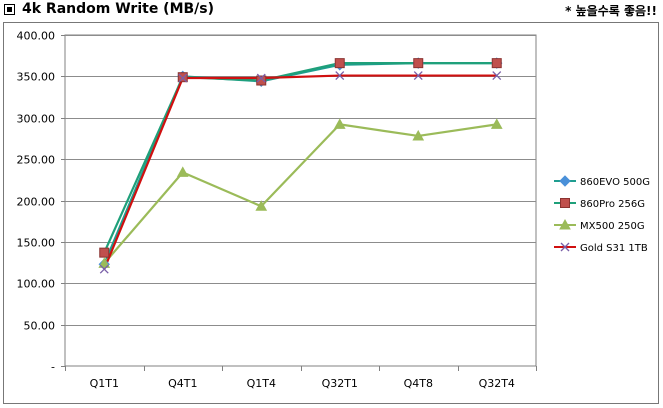 The image size is (663, 408). I want to click on x-tick-label: Q32T1, so click(340, 383).